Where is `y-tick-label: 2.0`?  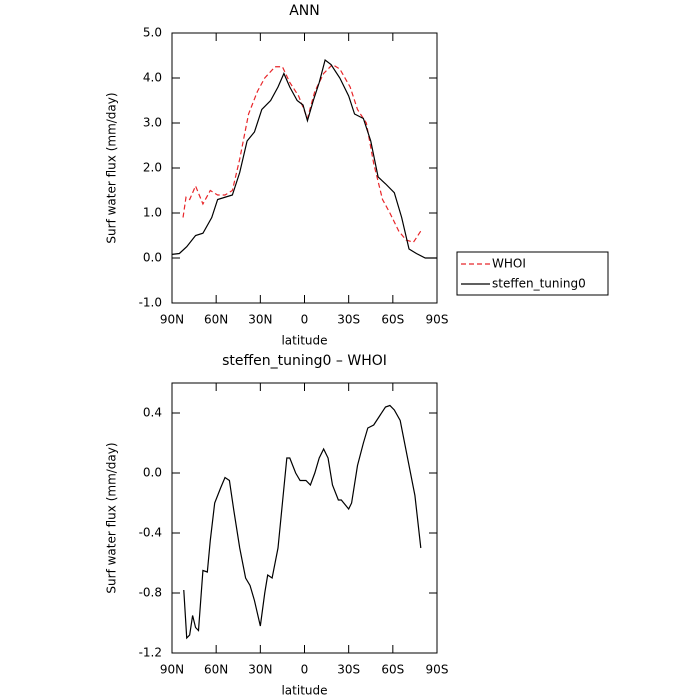
y-tick-label: 2.0 is located at coordinates (152, 168).